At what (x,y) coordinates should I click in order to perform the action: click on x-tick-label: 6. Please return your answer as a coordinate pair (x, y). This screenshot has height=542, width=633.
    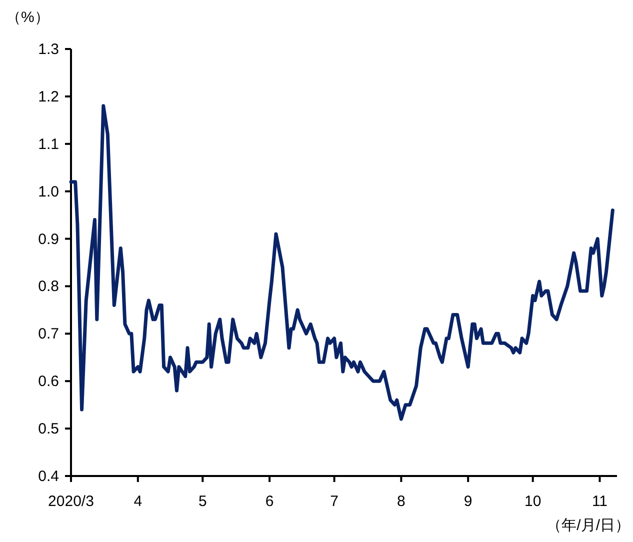
    Looking at the image, I should click on (269, 501).